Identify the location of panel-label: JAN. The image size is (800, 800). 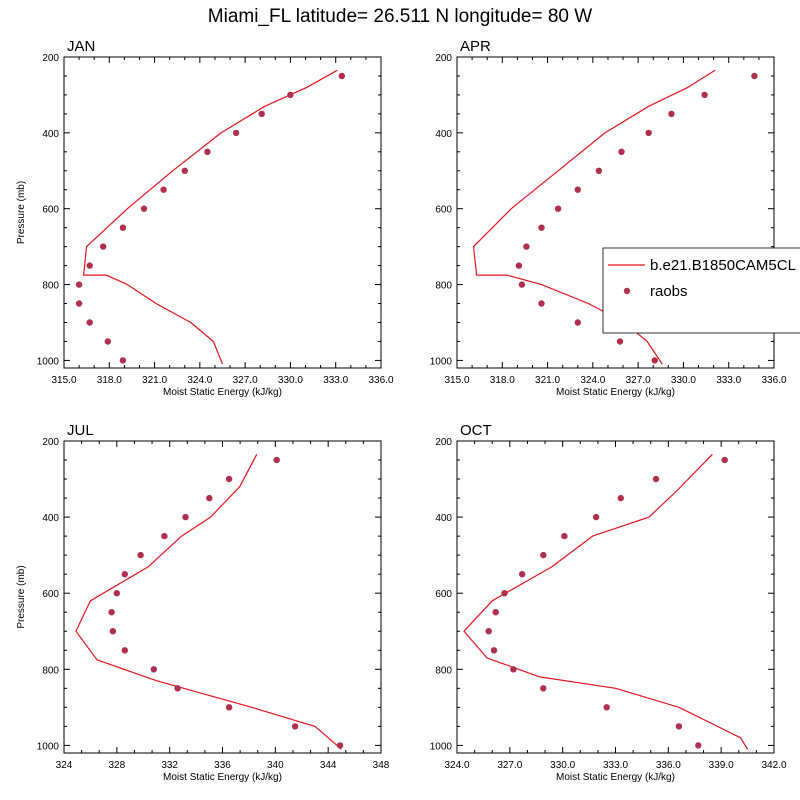
(81, 46).